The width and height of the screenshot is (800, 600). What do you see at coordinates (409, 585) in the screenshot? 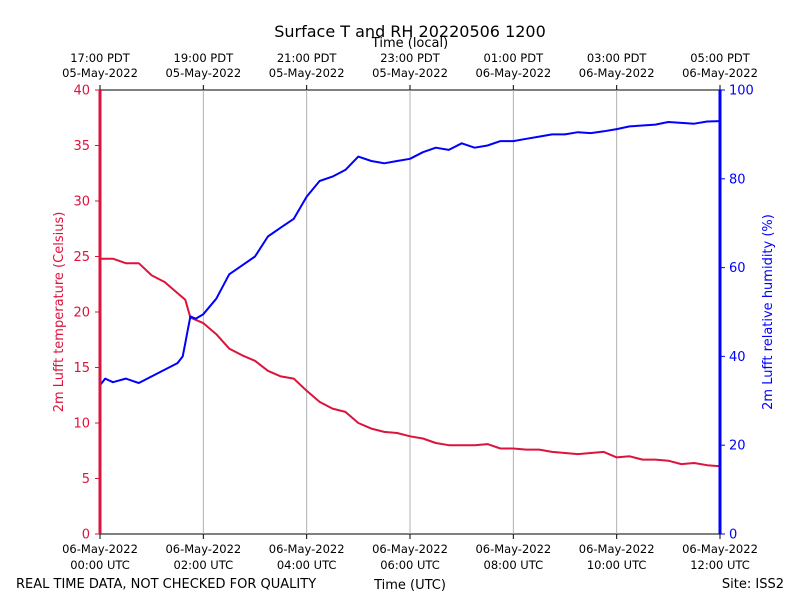
I see `bottom-axis-label: Time (UTC)` at bounding box center [409, 585].